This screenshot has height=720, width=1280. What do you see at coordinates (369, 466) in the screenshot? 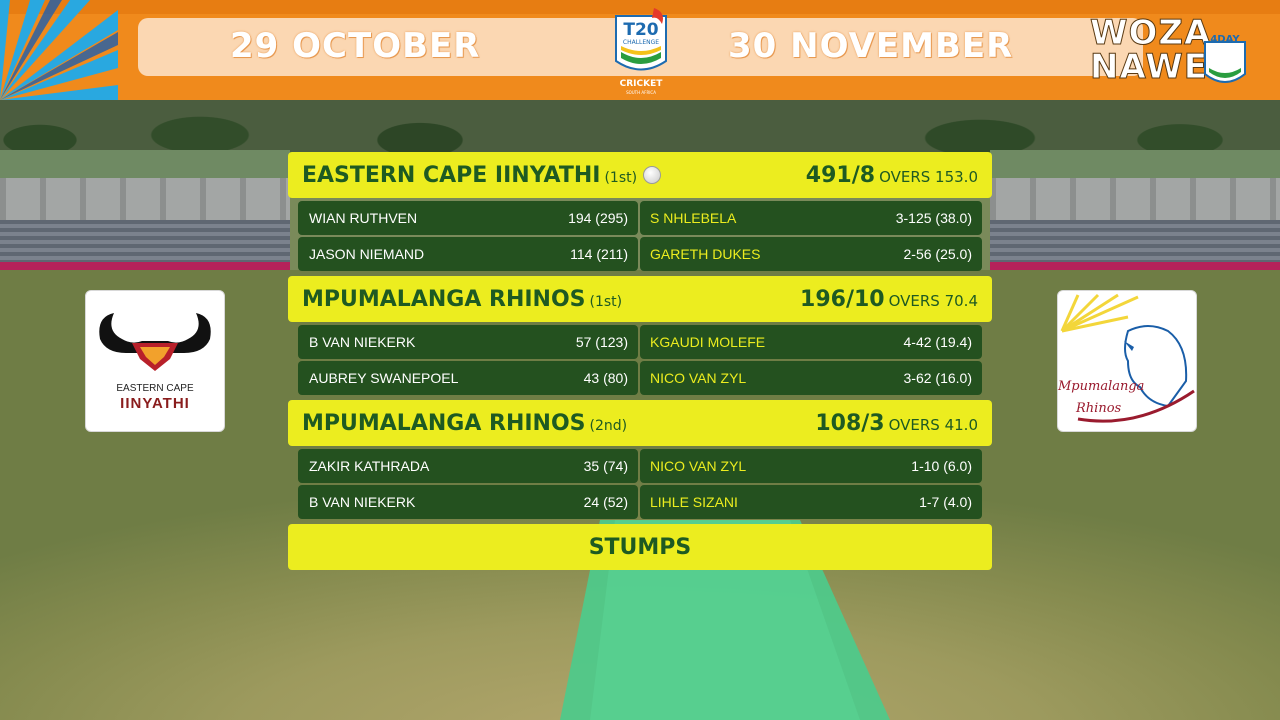
I see `batter-name: ZAKIR KATHRADA` at bounding box center [369, 466].